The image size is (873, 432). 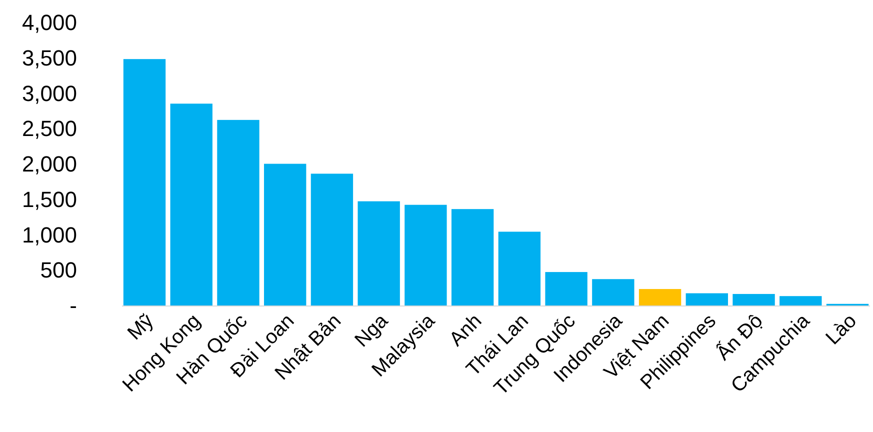 What do you see at coordinates (49, 23) in the screenshot?
I see `y-tick-label: 4,000` at bounding box center [49, 23].